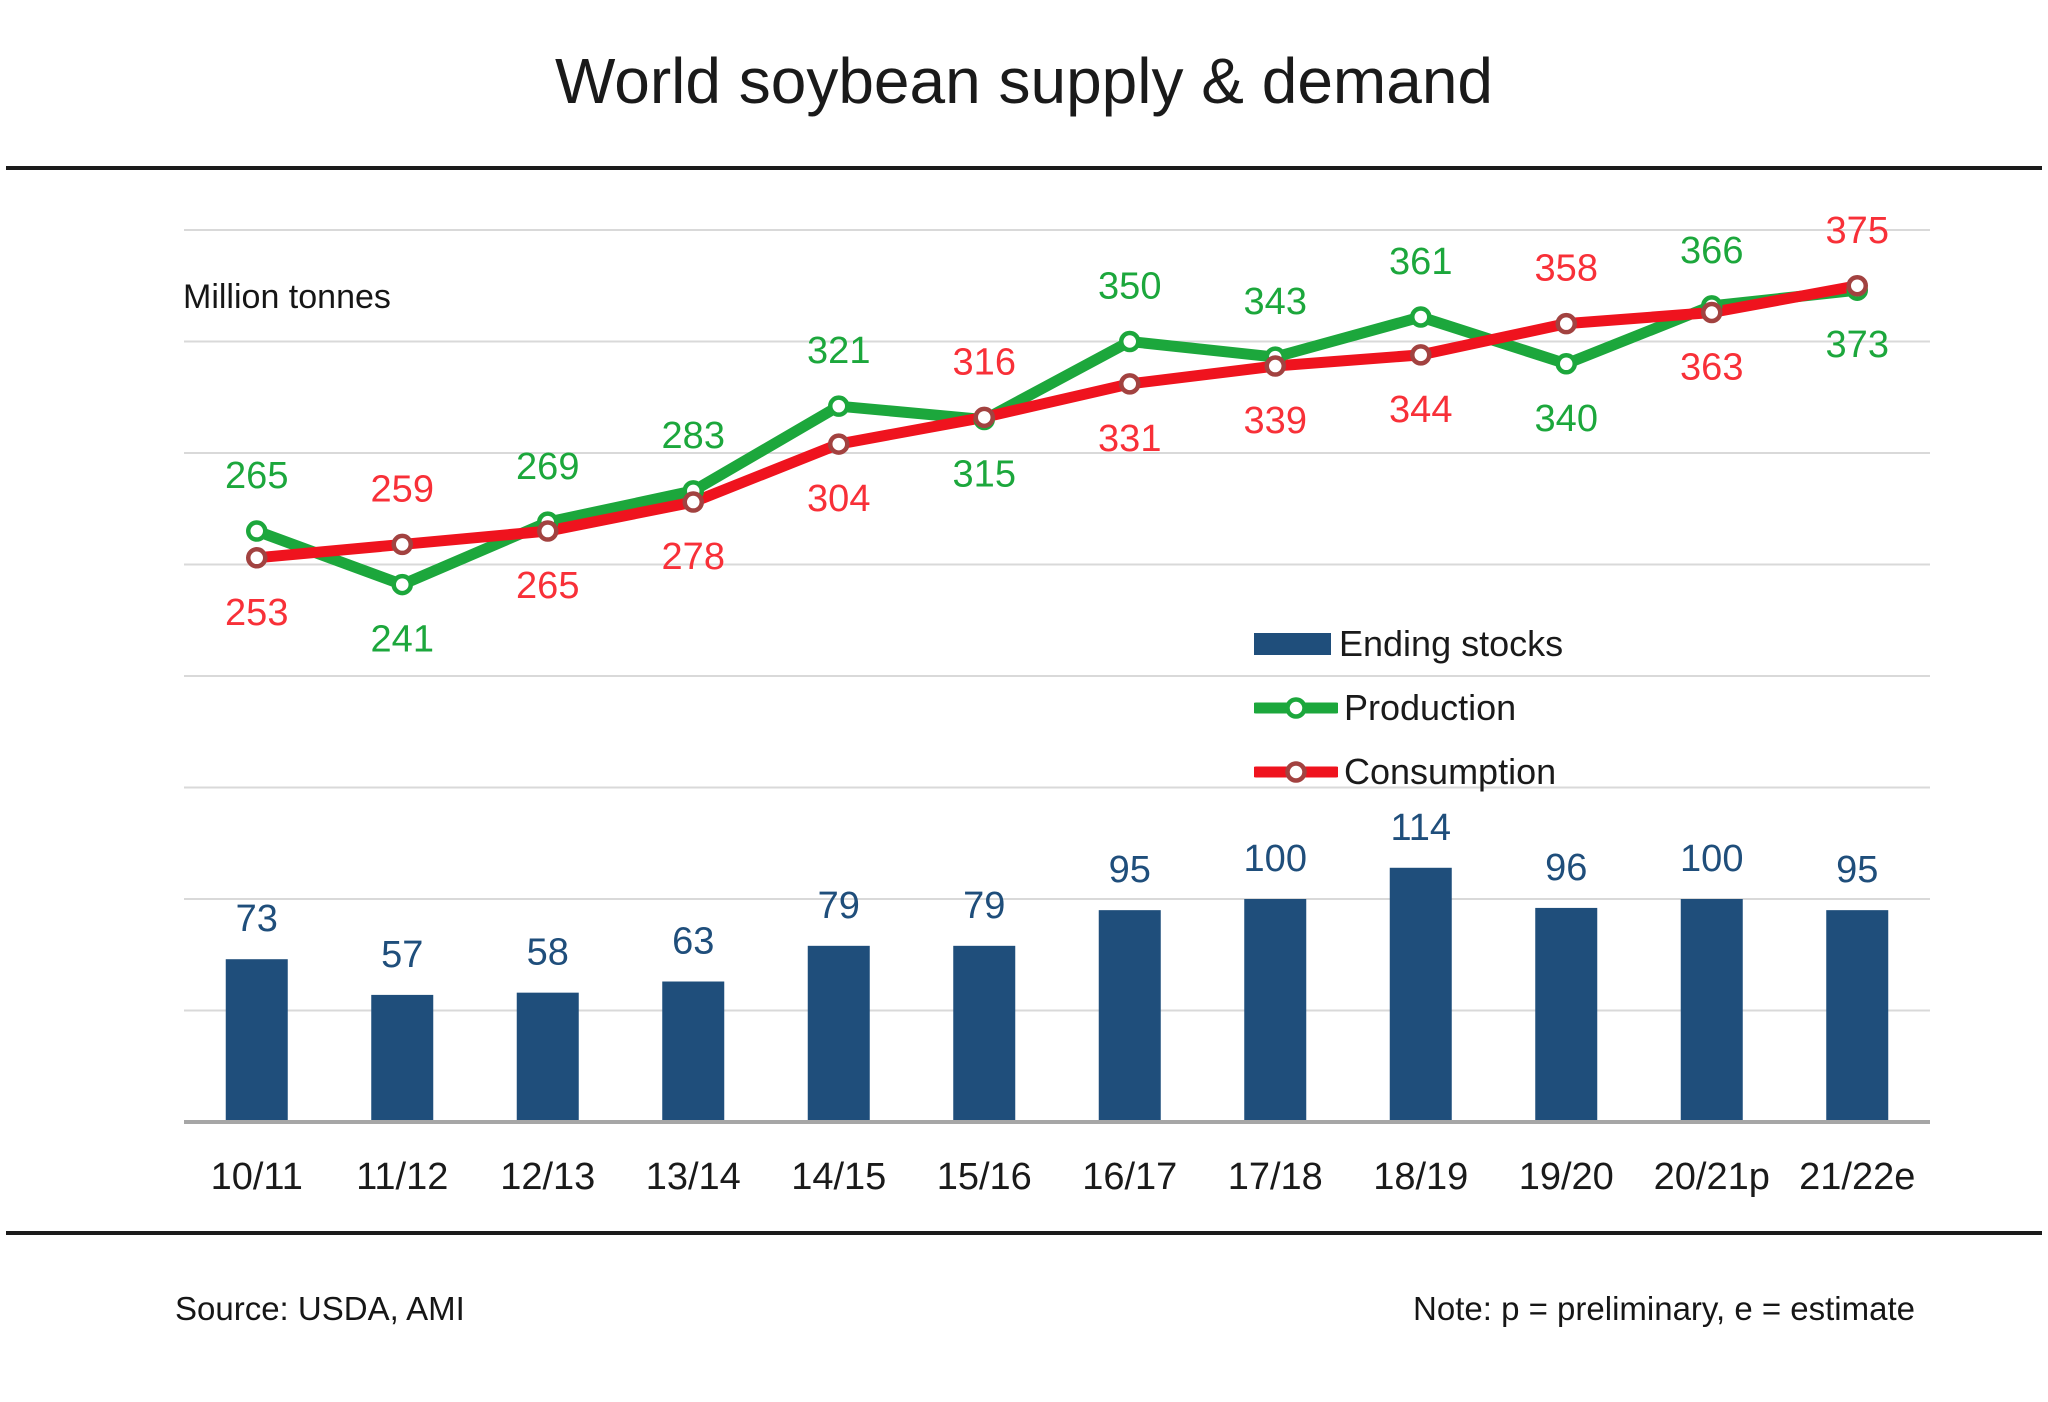  I want to click on consumption-value-label: 259, so click(402, 489).